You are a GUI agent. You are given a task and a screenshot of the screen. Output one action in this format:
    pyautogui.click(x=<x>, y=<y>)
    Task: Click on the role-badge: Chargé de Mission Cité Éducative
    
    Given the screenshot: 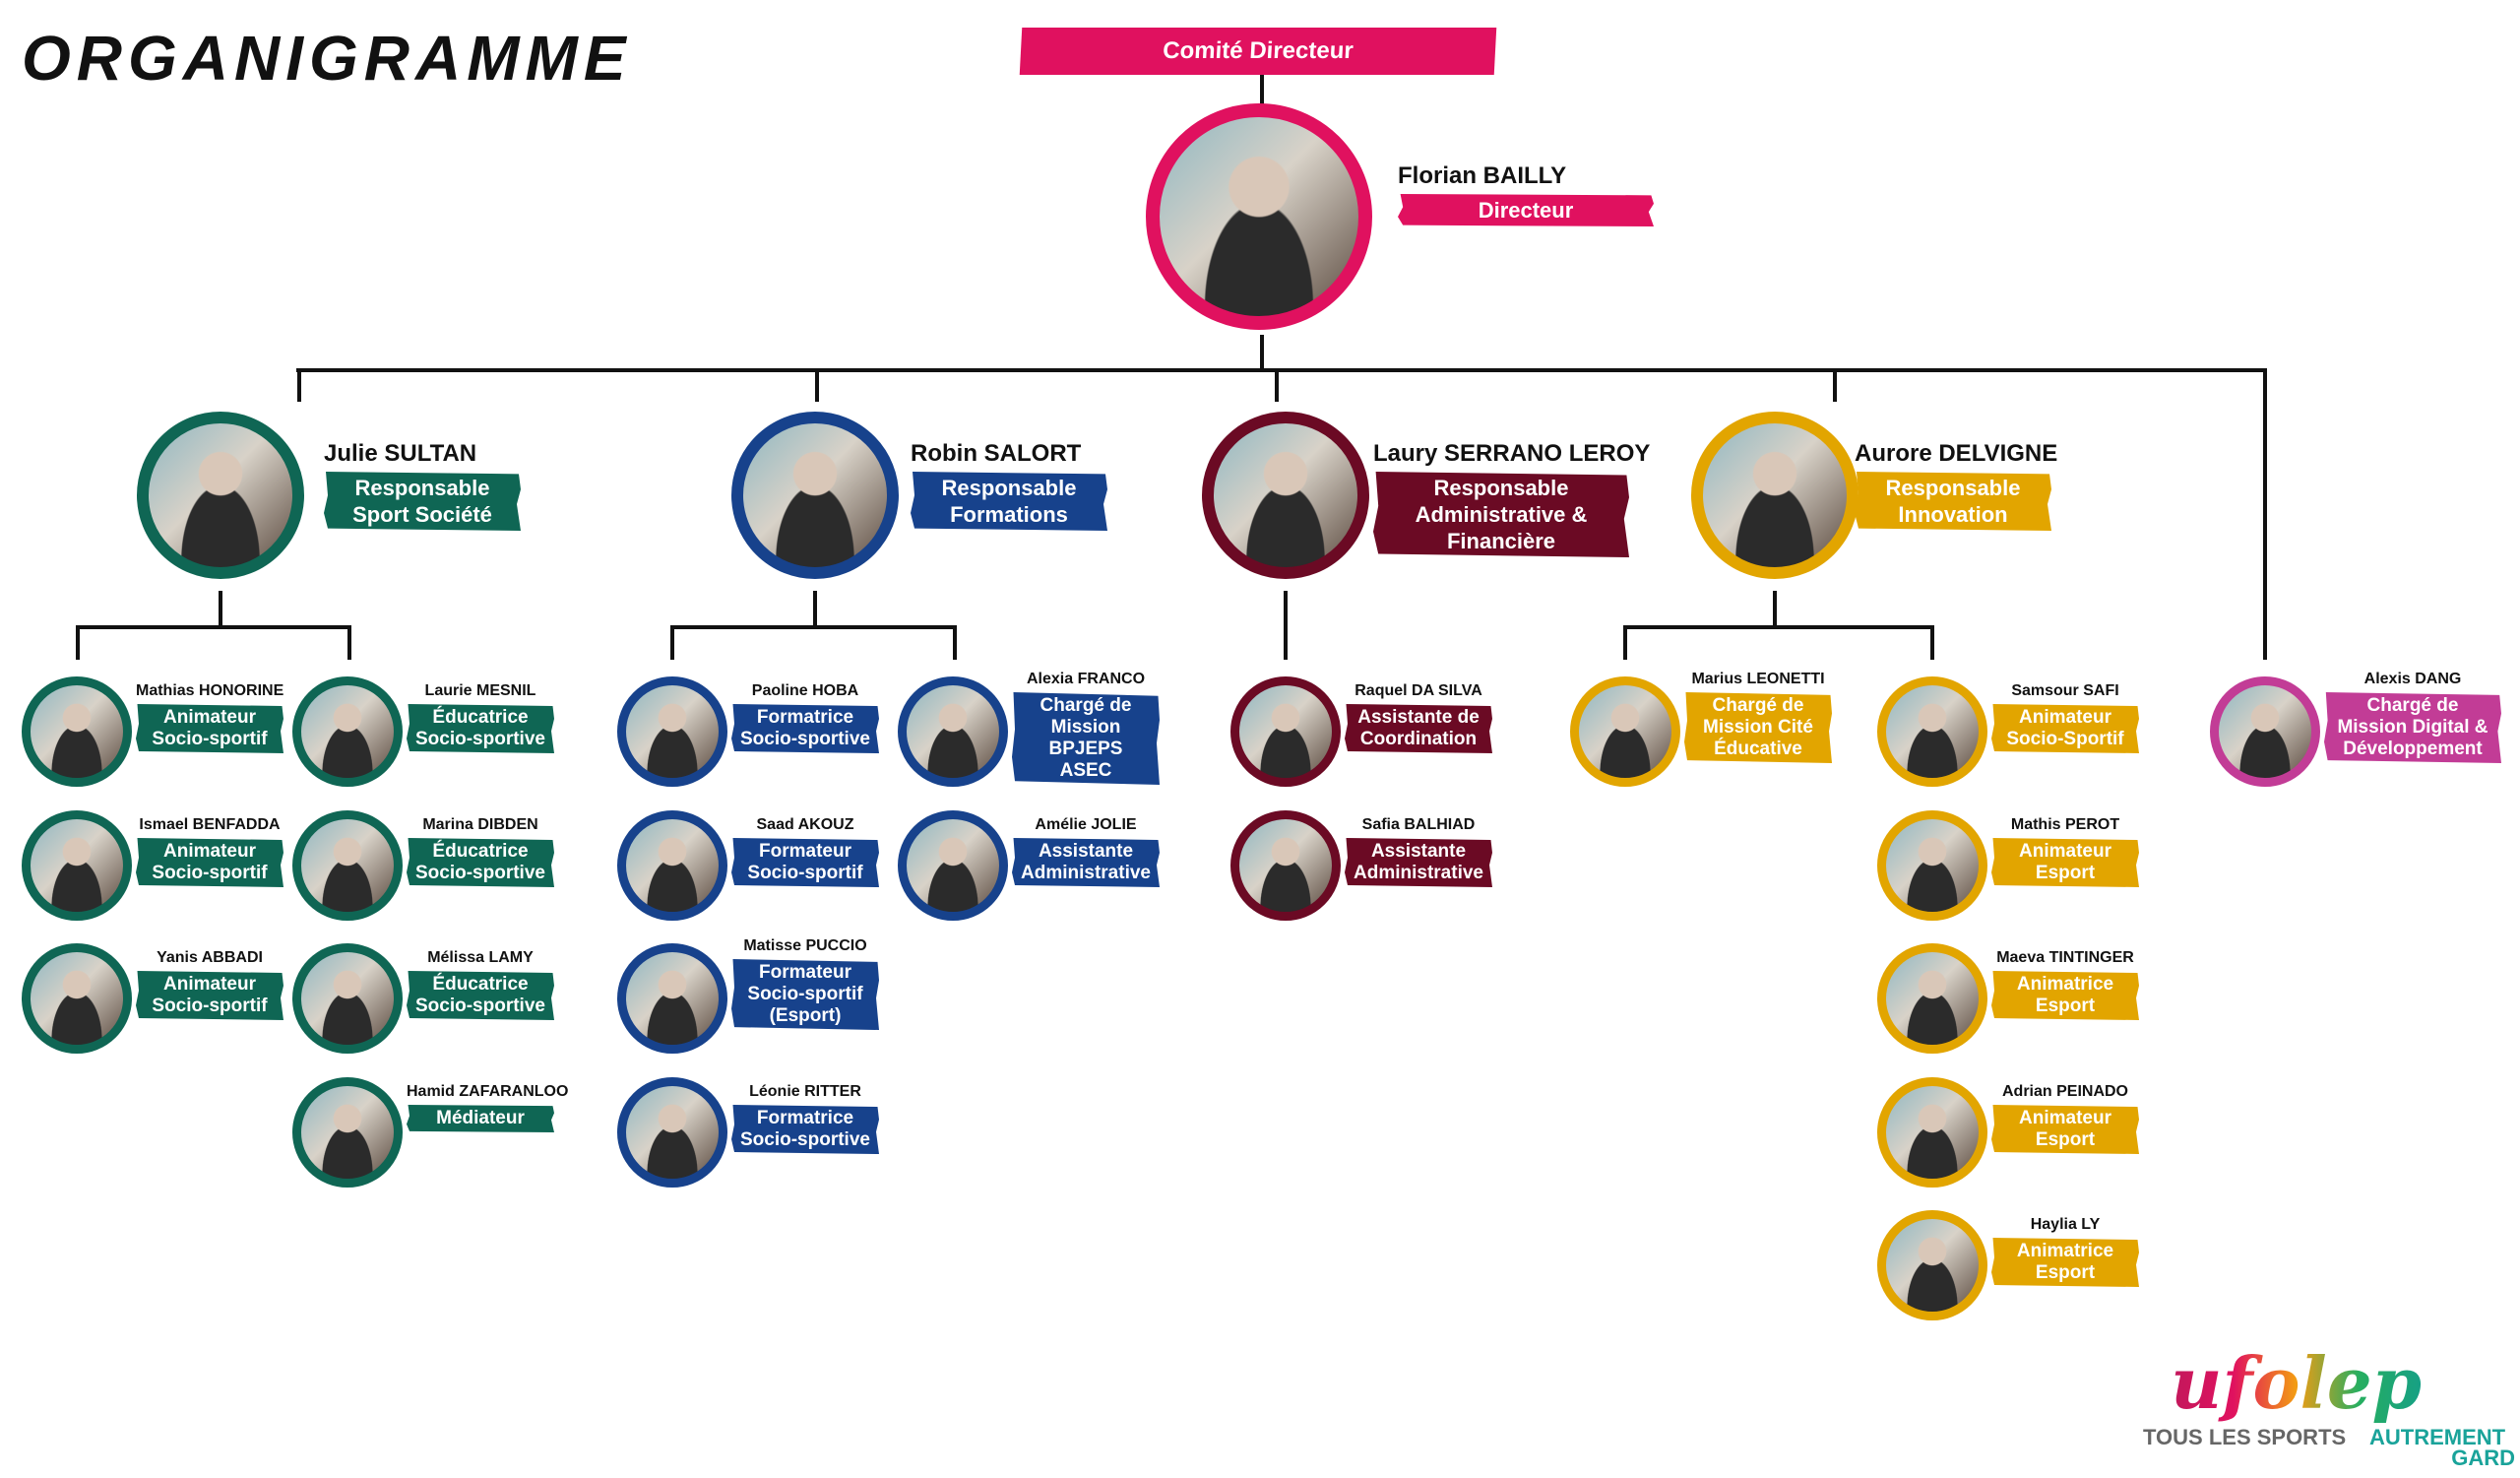 What is the action you would take?
    pyautogui.click(x=1758, y=727)
    